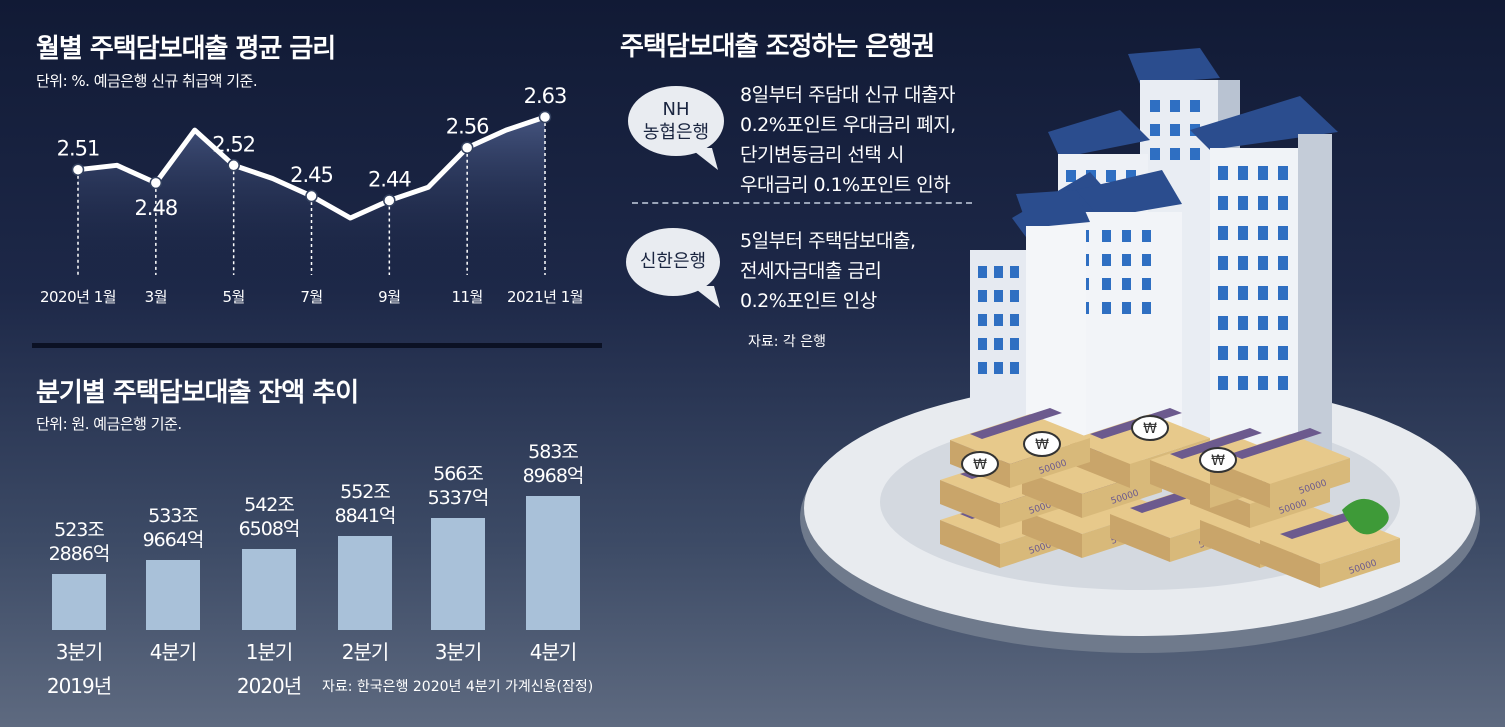  I want to click on x-tick-labels: 2020년 1월 3월 5월 7월 9월 11월 2021년 1월, so click(312, 297).